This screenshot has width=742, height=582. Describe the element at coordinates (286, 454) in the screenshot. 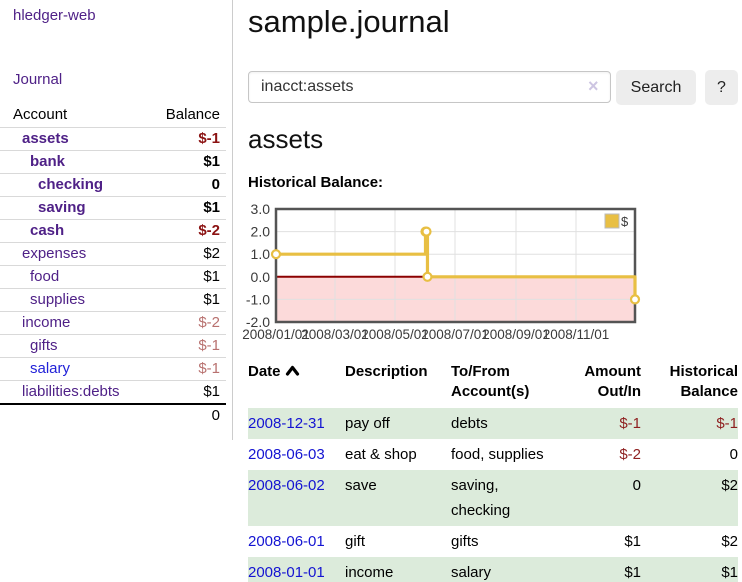

I see `transaction-date-link: 2008-06-03` at that location.